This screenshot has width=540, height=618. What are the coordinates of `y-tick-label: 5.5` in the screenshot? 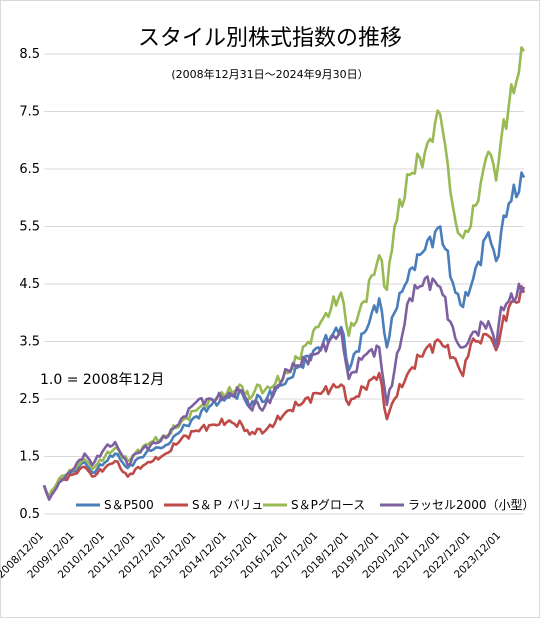 It's located at (29, 227).